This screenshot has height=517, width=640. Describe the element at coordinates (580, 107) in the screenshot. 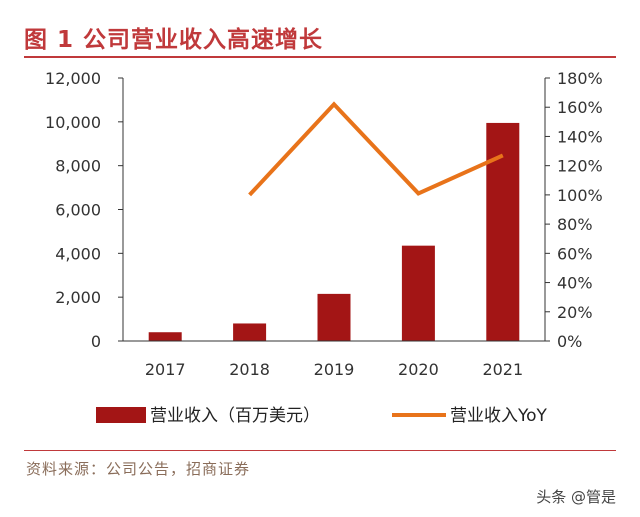

I see `right-tick-label: 160%` at that location.